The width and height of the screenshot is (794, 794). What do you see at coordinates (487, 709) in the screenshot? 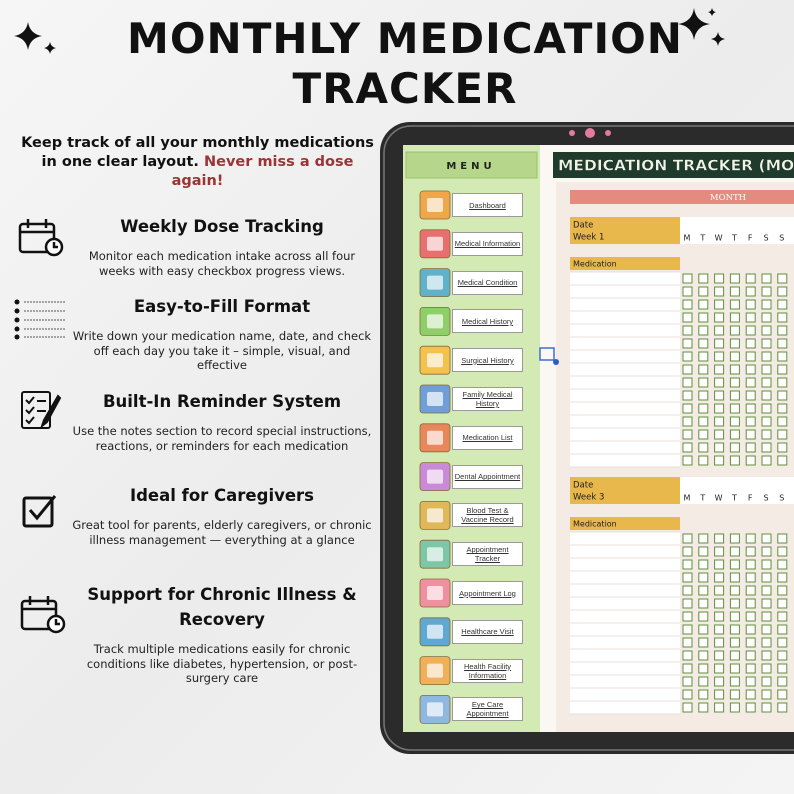
I see `menu-item: Eye Care Appointment` at bounding box center [487, 709].